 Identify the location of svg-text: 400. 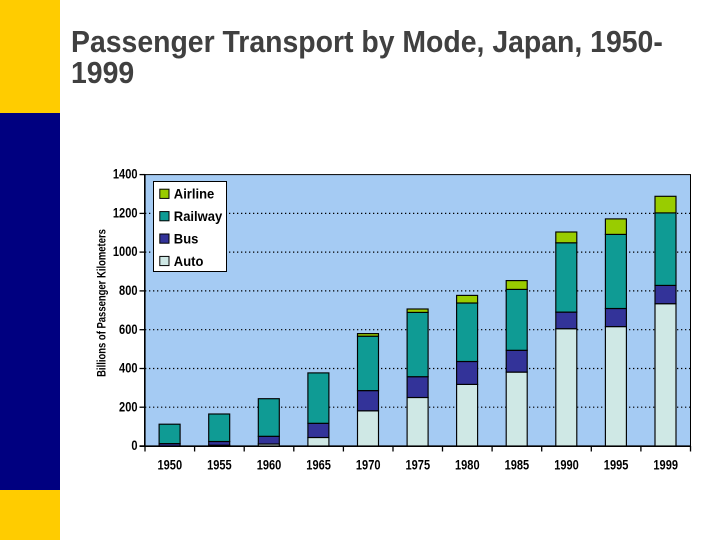
(128, 368).